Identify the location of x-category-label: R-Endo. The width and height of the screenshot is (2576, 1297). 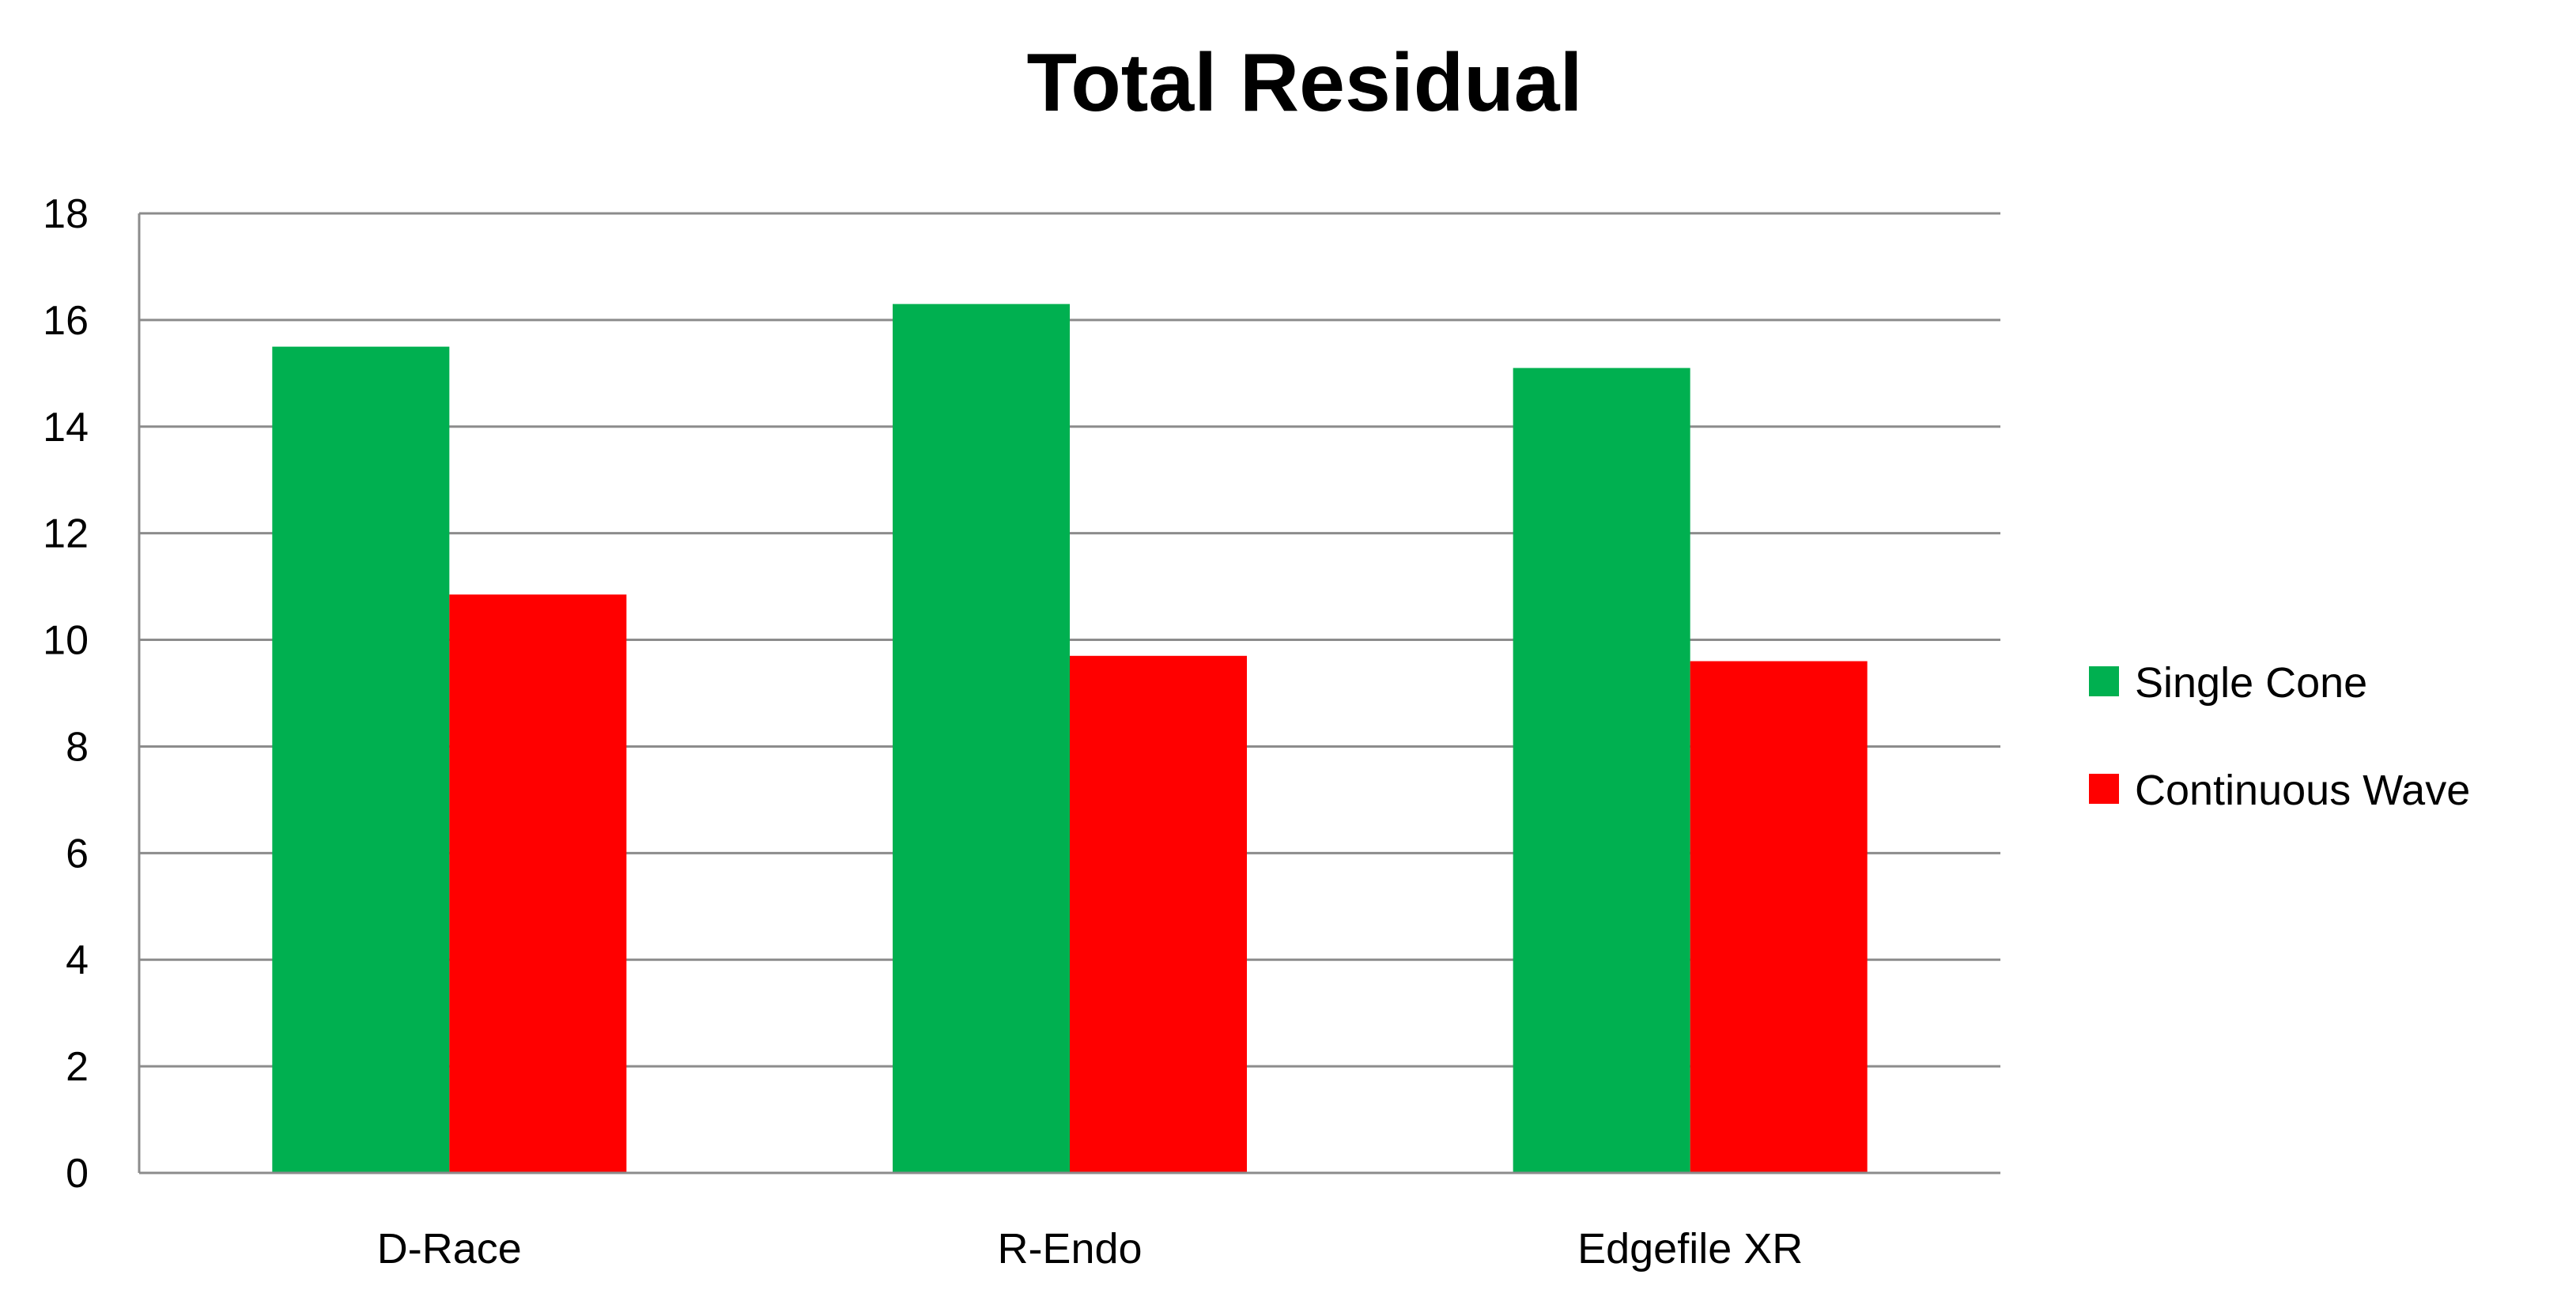
(1069, 1248).